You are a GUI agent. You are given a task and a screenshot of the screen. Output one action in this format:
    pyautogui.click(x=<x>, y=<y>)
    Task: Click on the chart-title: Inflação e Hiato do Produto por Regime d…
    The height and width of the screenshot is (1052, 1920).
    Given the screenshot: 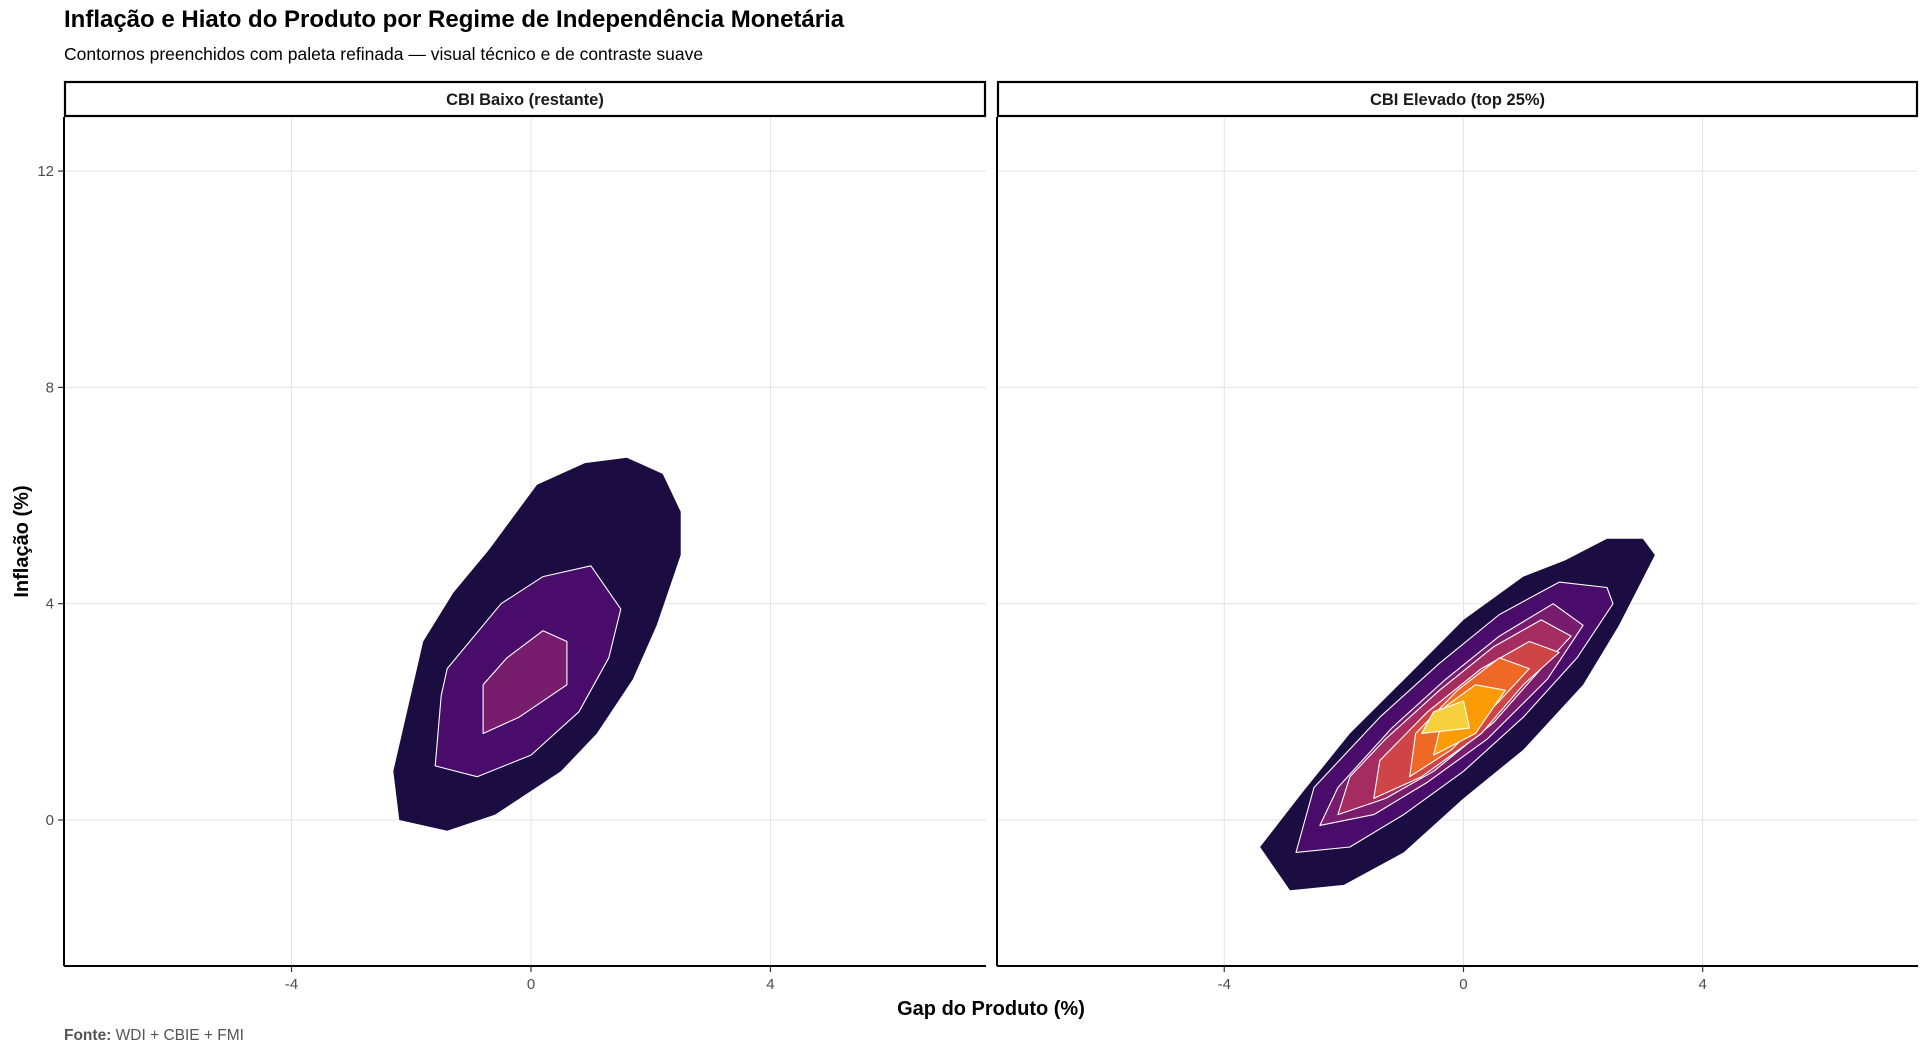 What is the action you would take?
    pyautogui.click(x=454, y=19)
    